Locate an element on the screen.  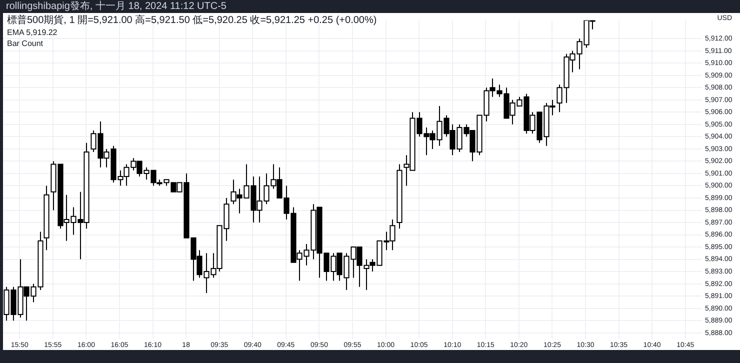
annotation: EMA 5,919.22 is located at coordinates (32, 33).